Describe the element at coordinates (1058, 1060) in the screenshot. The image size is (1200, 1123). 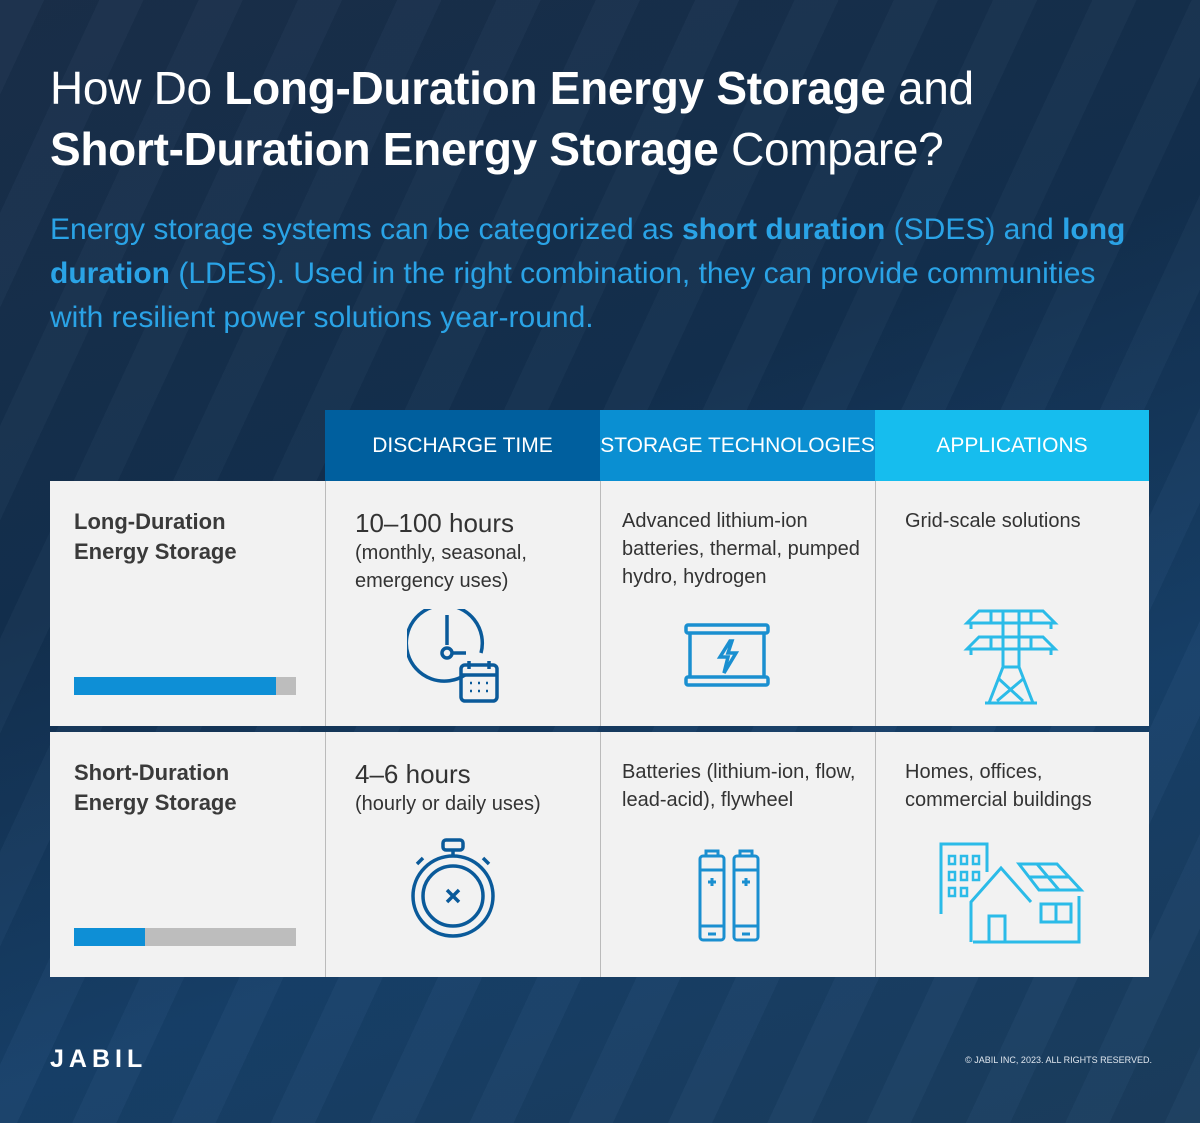
I see `copyright: © JABIL INC, 2023. ALL RIGHTS RESERVED.` at that location.